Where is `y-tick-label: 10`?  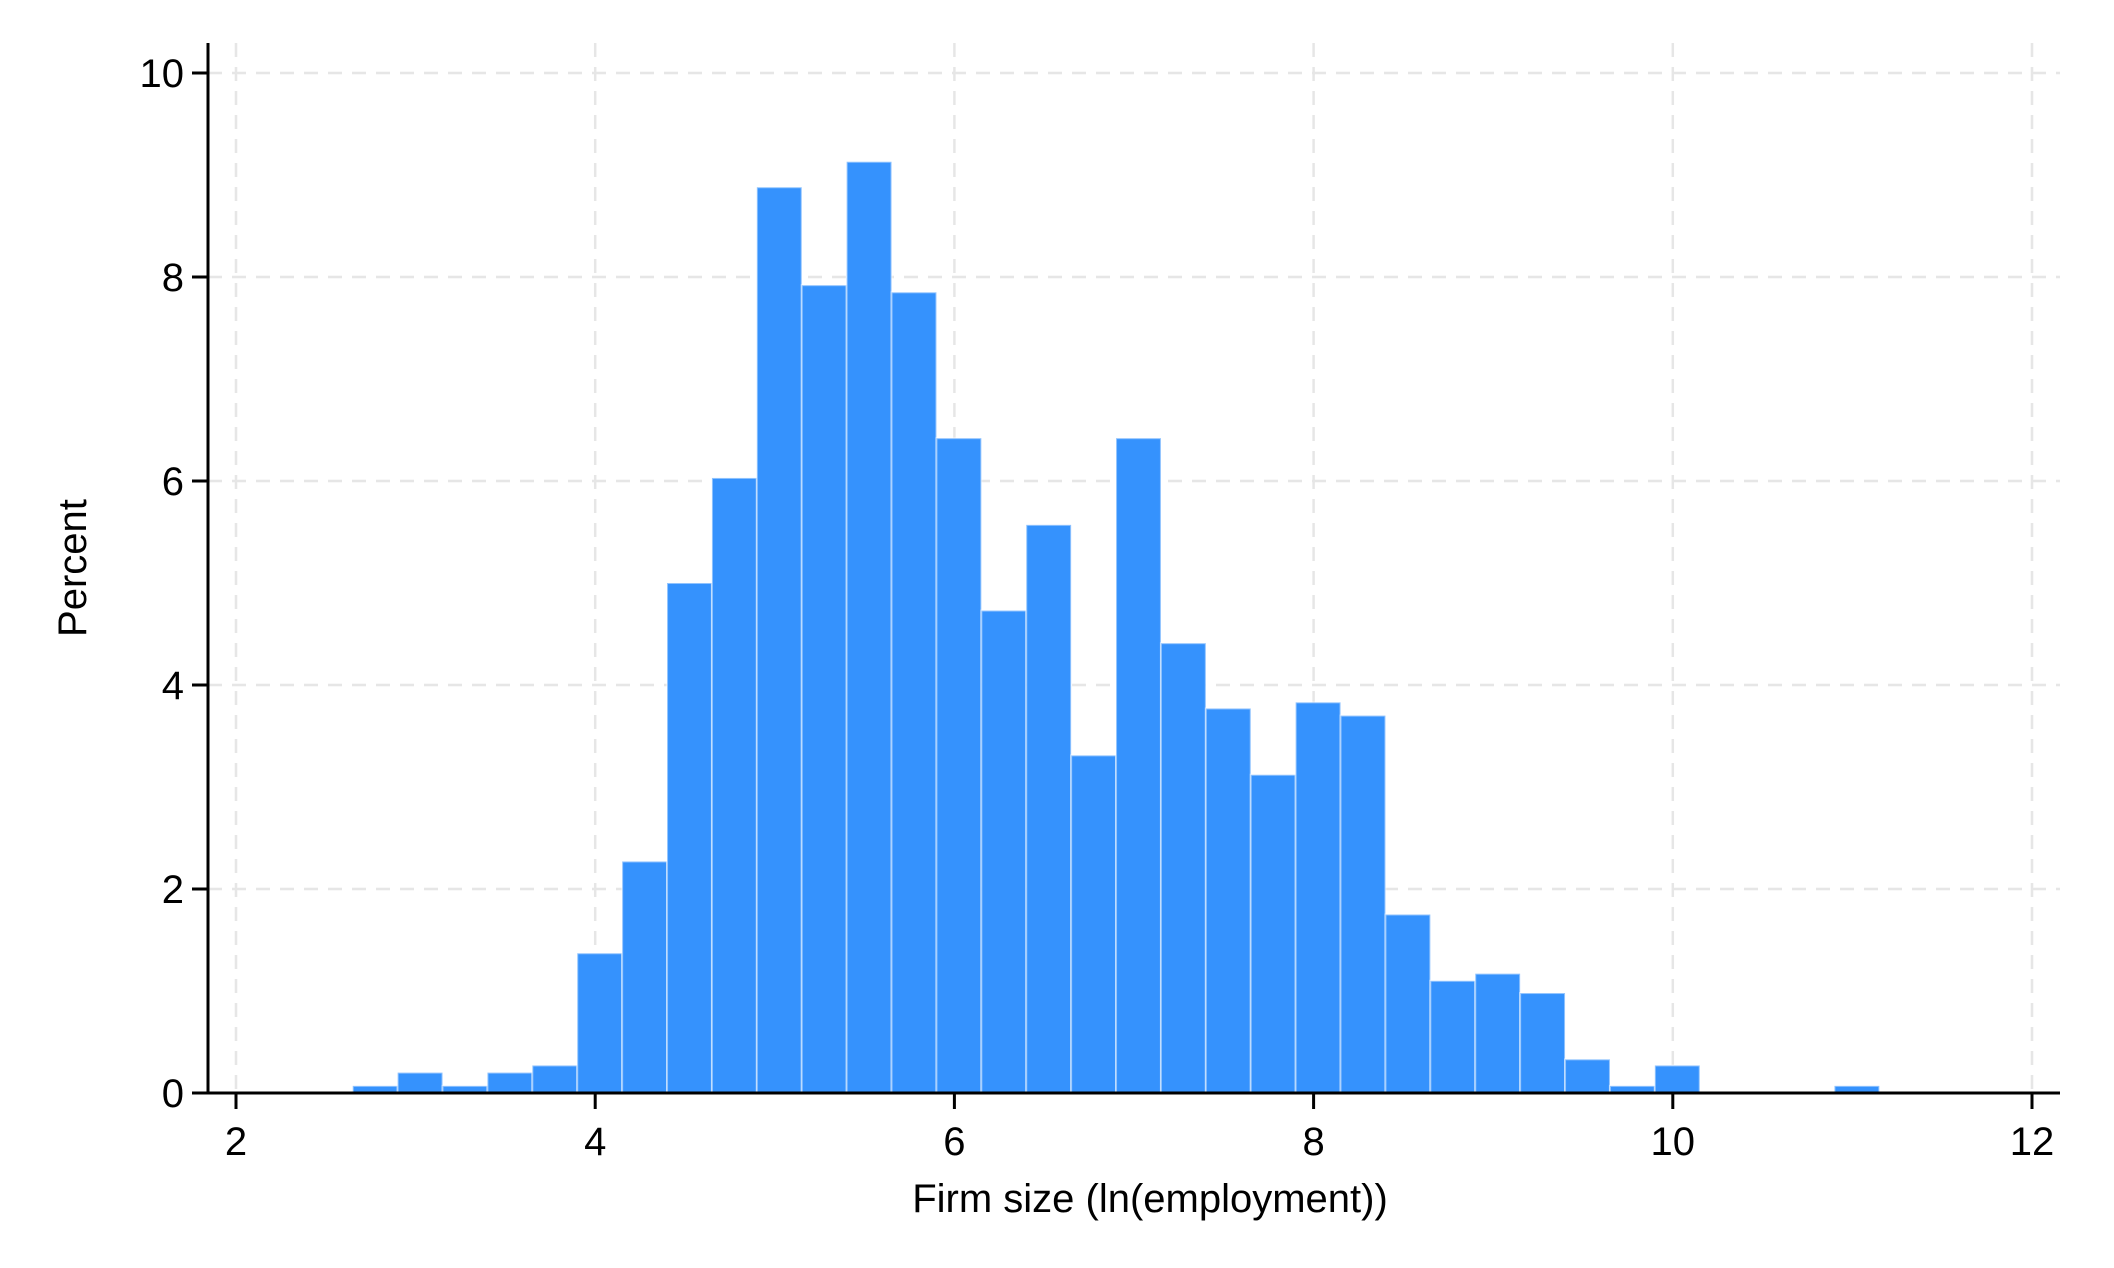 y-tick-label: 10 is located at coordinates (162, 74).